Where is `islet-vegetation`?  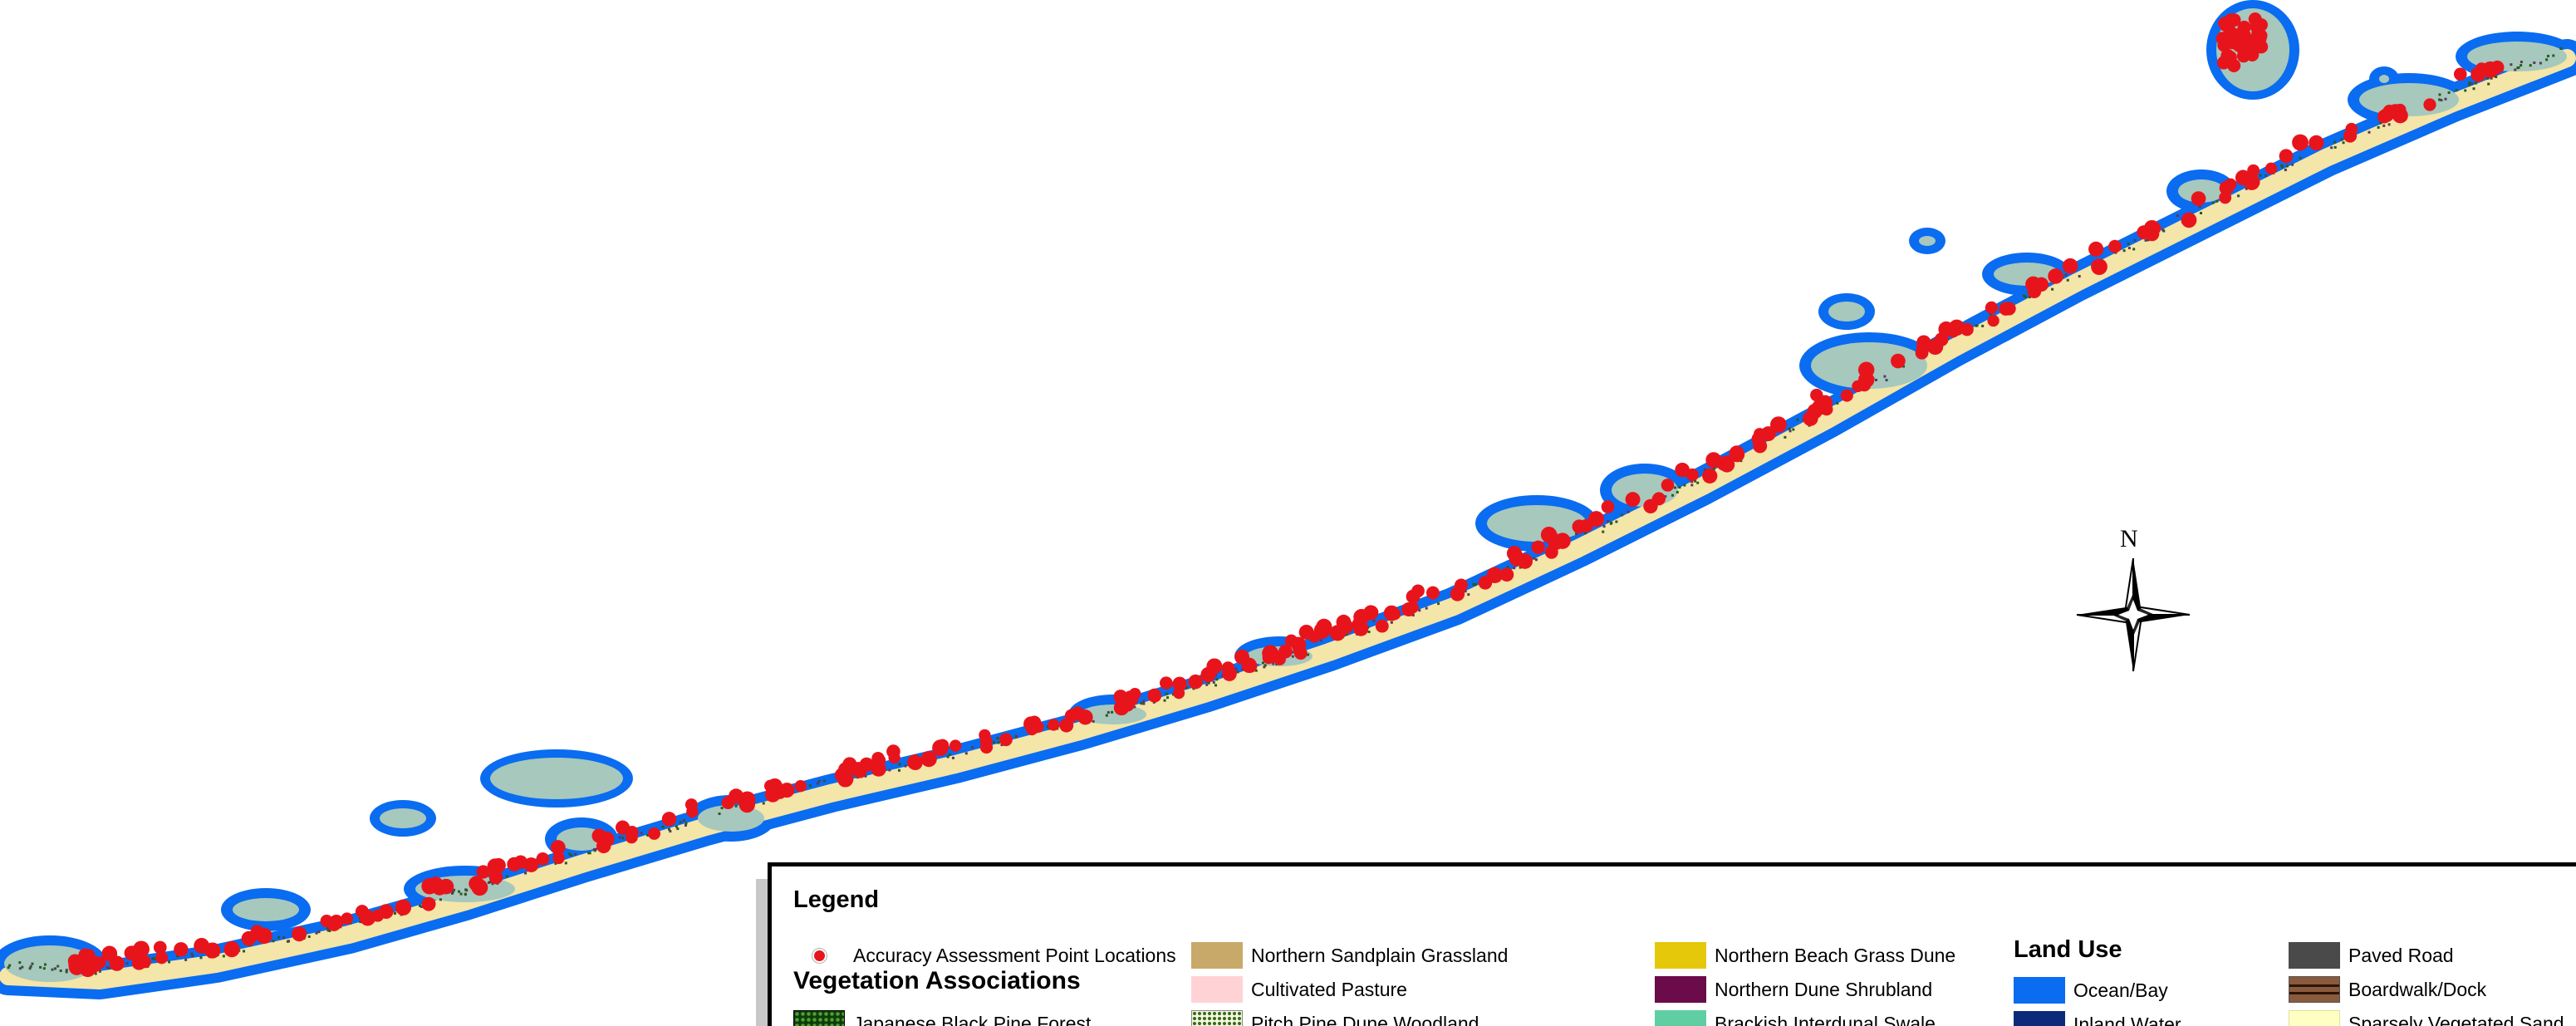
islet-vegetation is located at coordinates (1846, 312).